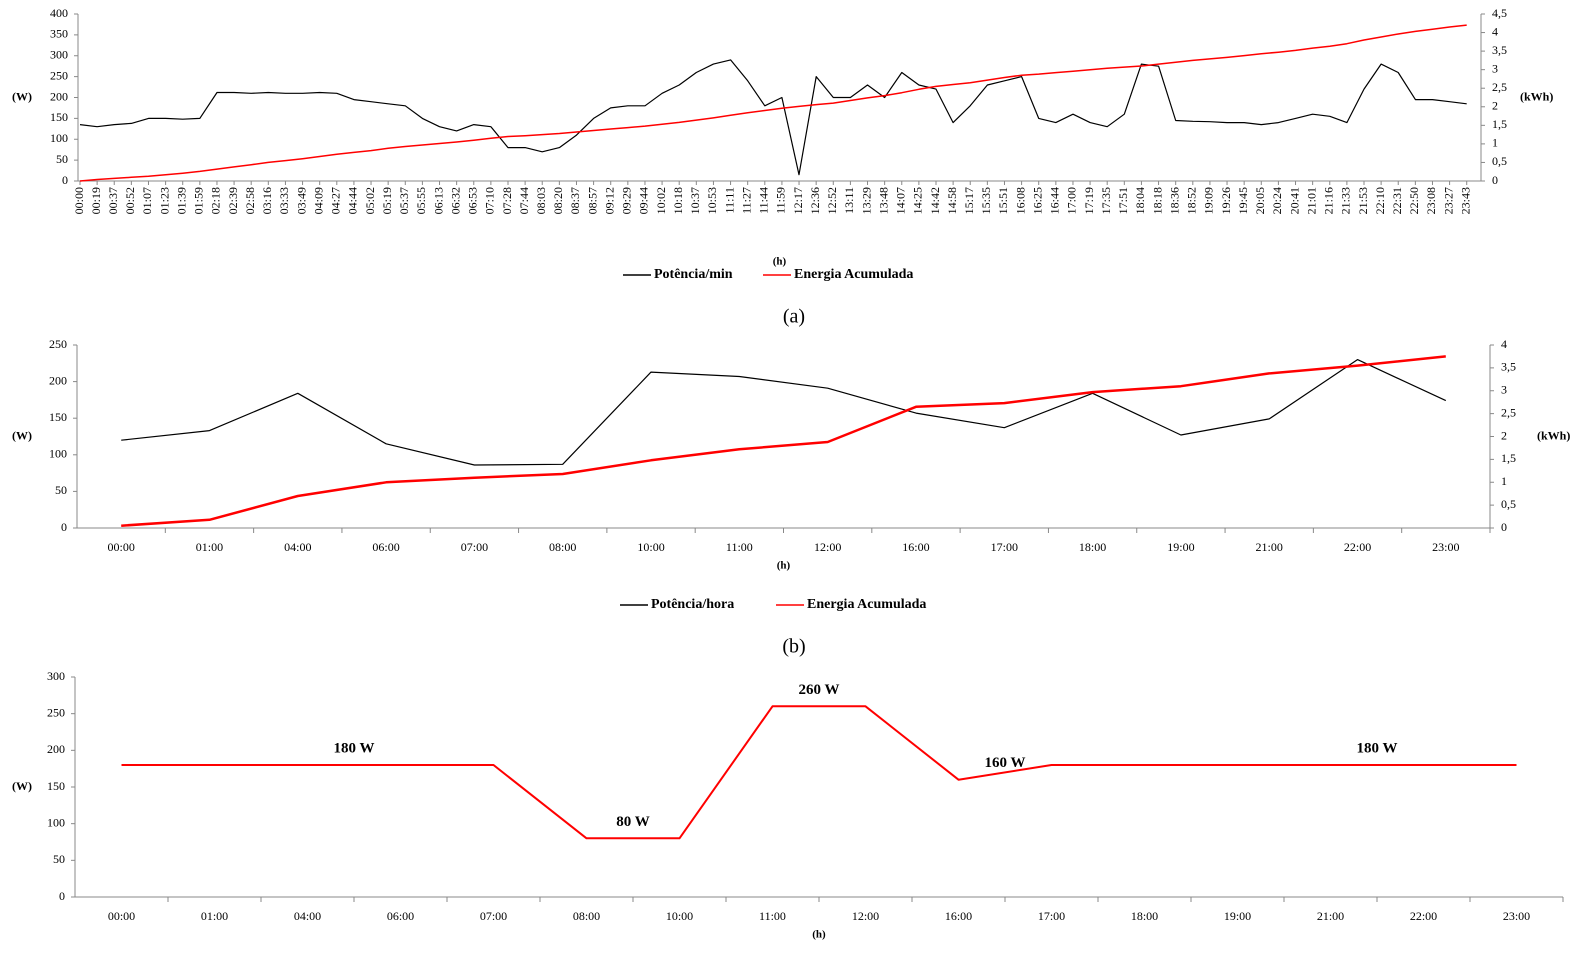  Describe the element at coordinates (1140, 200) in the screenshot. I see `x-tick-label: 18:04` at that location.